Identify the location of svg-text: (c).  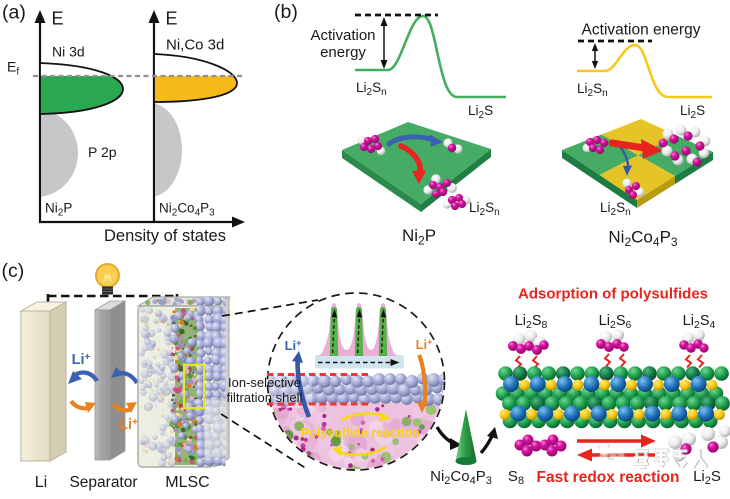
(13, 271).